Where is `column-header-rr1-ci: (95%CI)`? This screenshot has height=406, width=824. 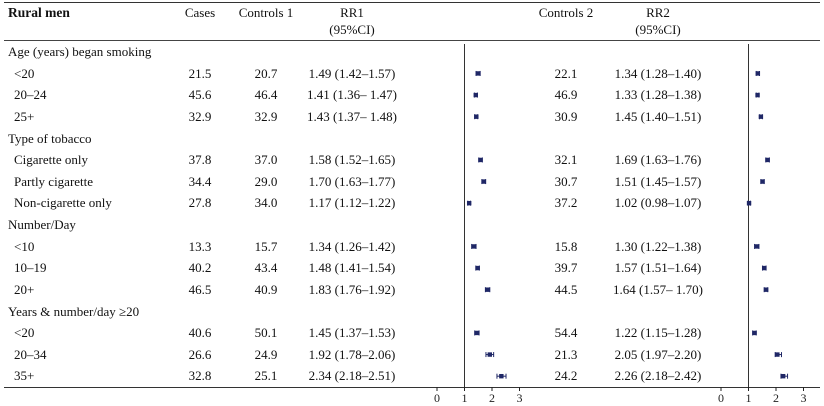
column-header-rr1-ci: (95%CI) is located at coordinates (352, 29).